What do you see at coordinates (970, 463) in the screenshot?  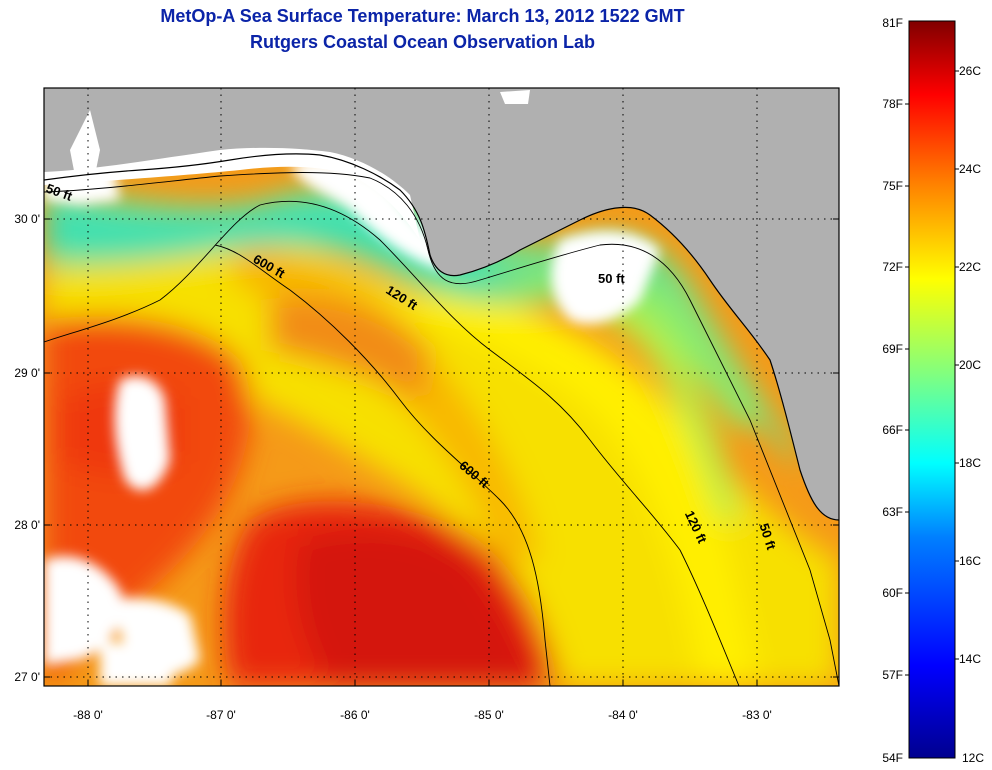 I see `colorbar-c-label: 18C` at bounding box center [970, 463].